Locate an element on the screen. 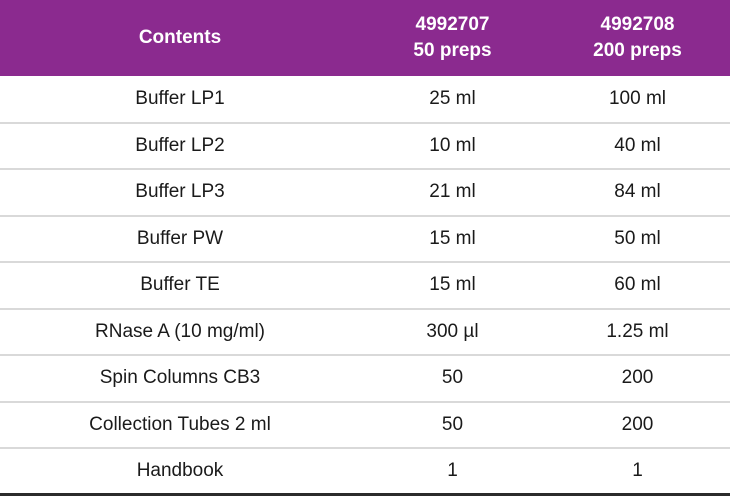 The height and width of the screenshot is (497, 730). cell-content: Collection Tubes 2 ml is located at coordinates (180, 424).